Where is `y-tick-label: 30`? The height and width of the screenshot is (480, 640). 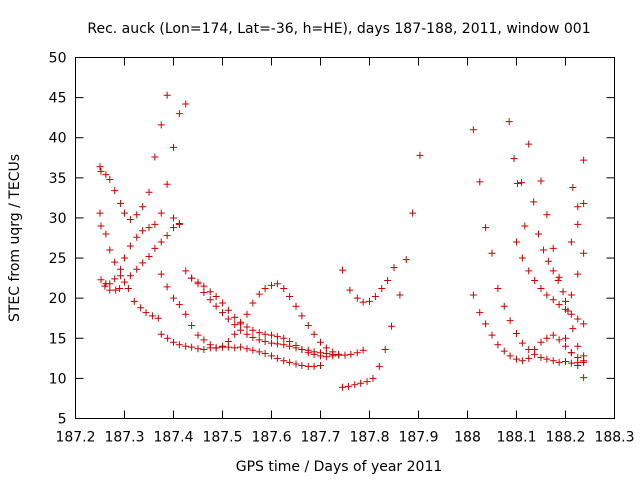
y-tick-label: 30 is located at coordinates (58, 219).